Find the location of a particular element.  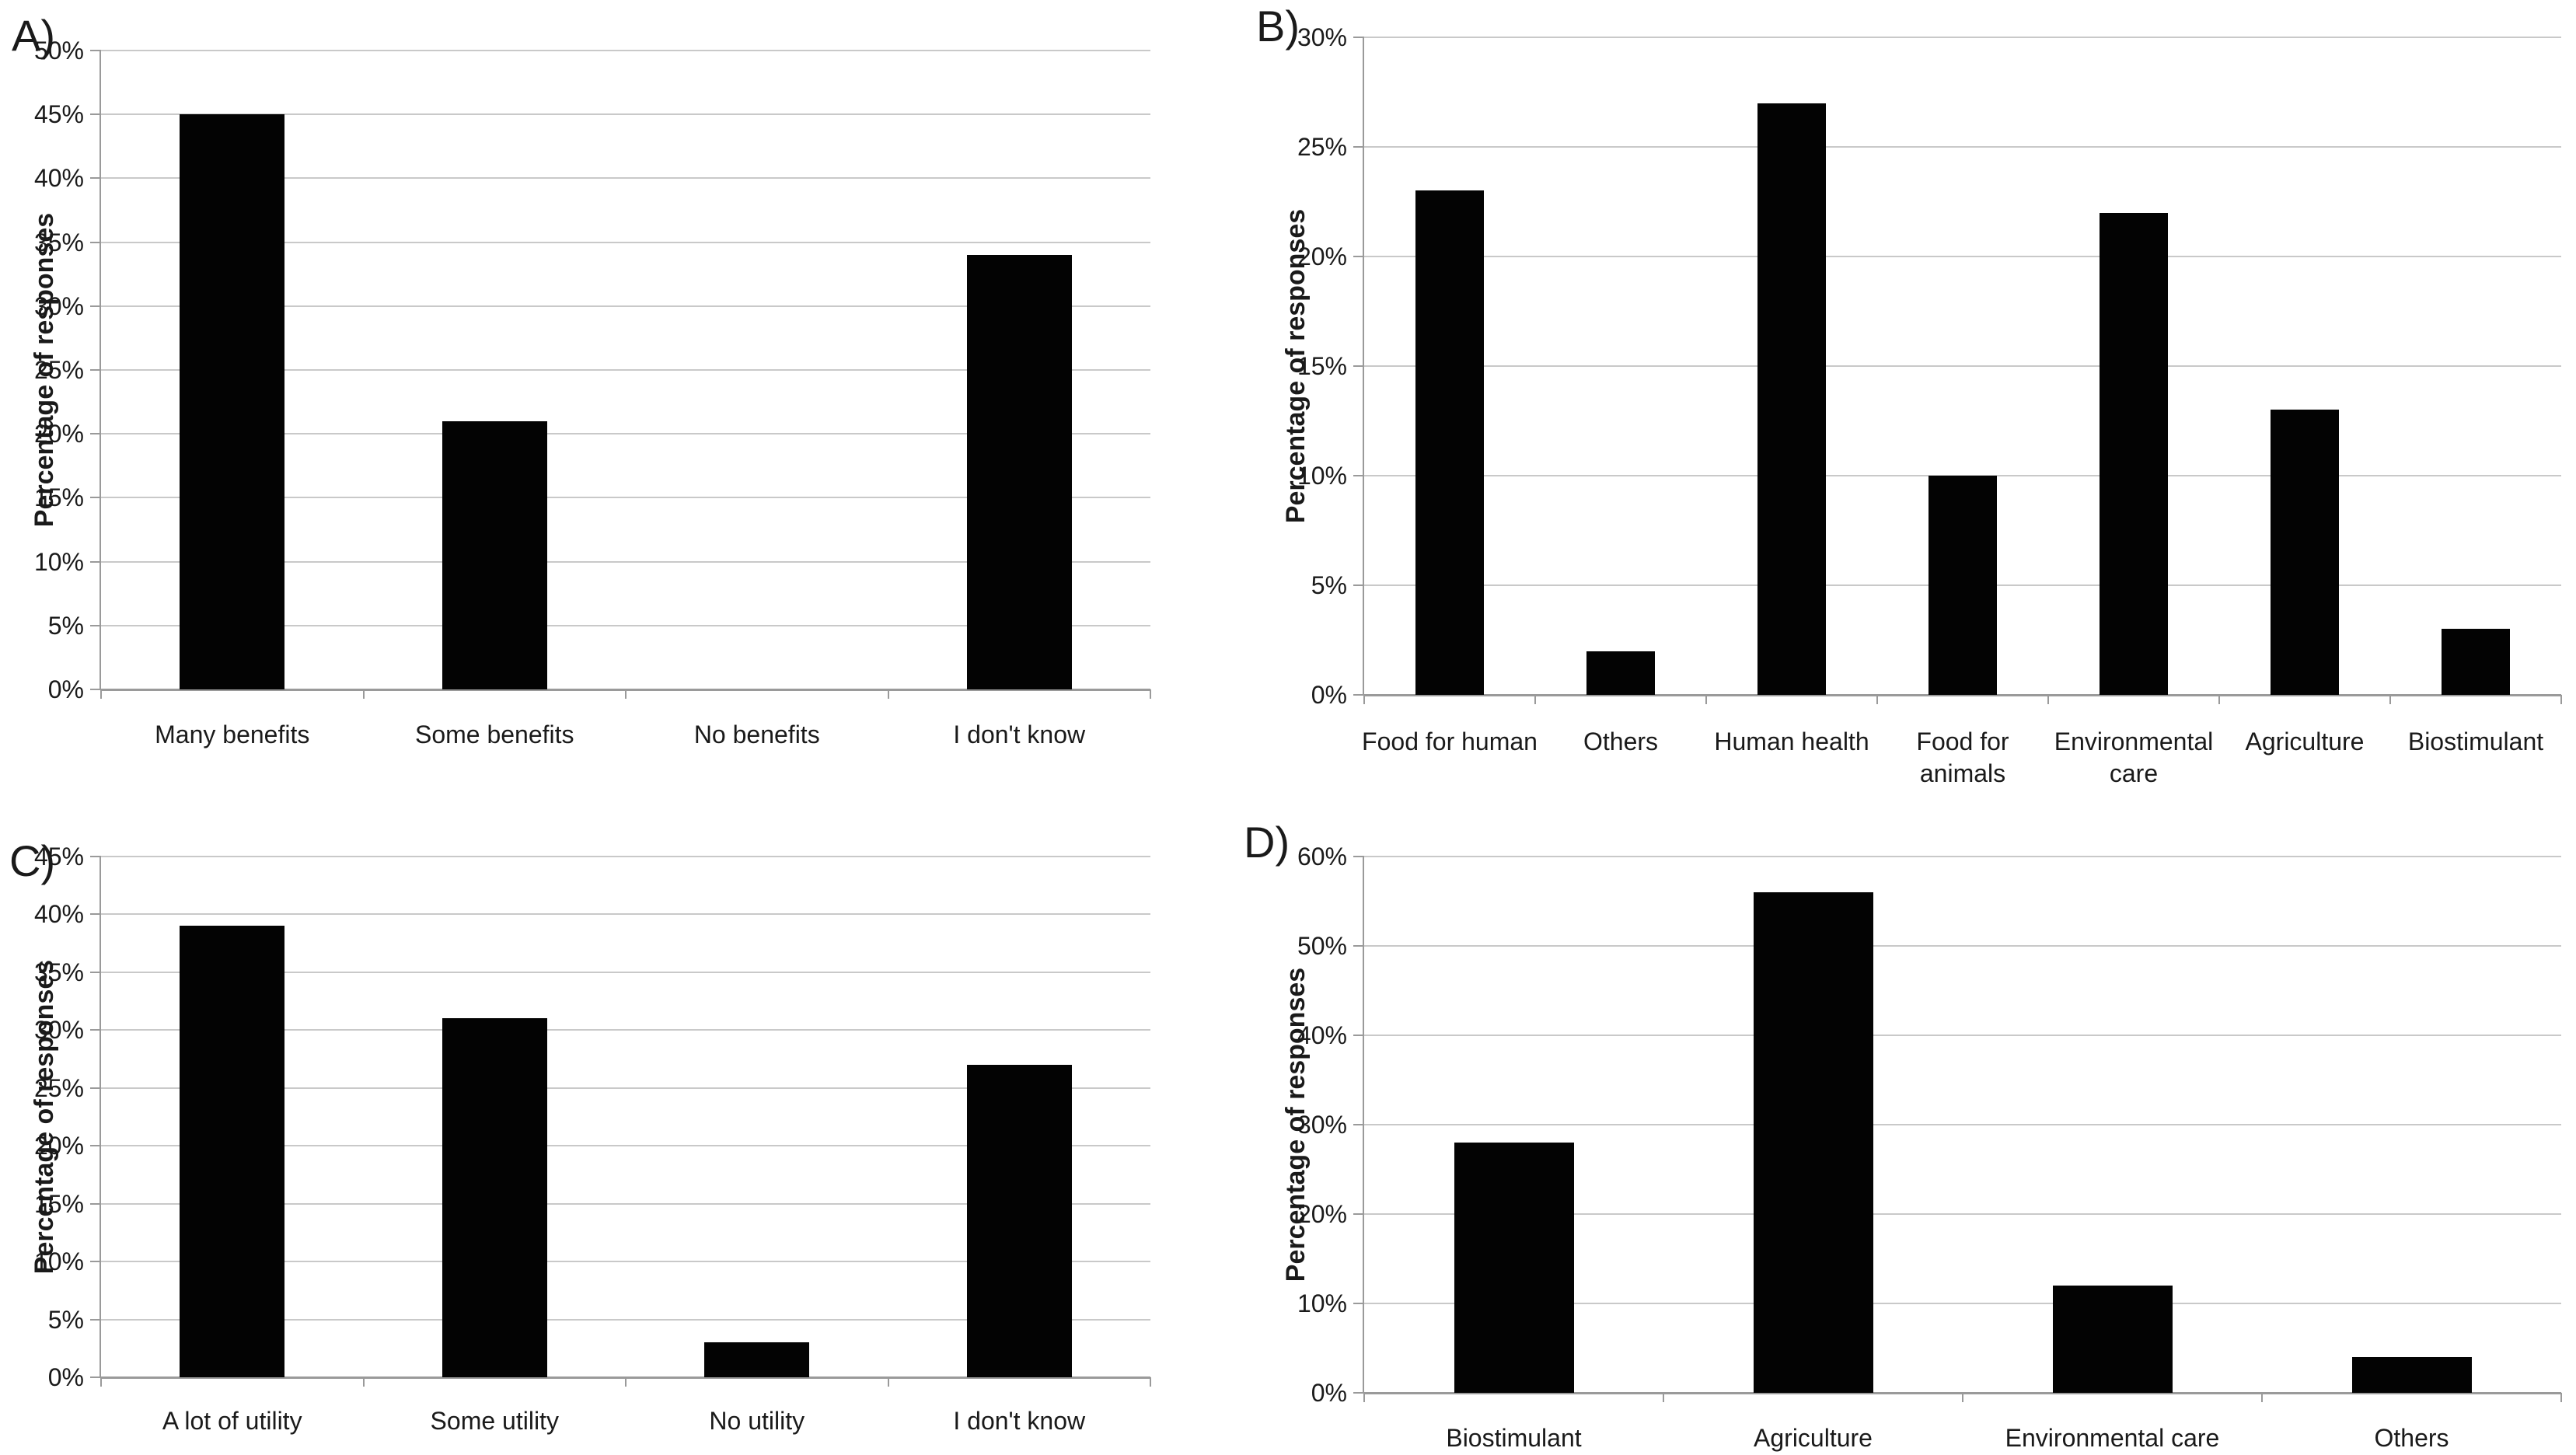

y-axis-tick-label: 50% is located at coordinates (59, 51).